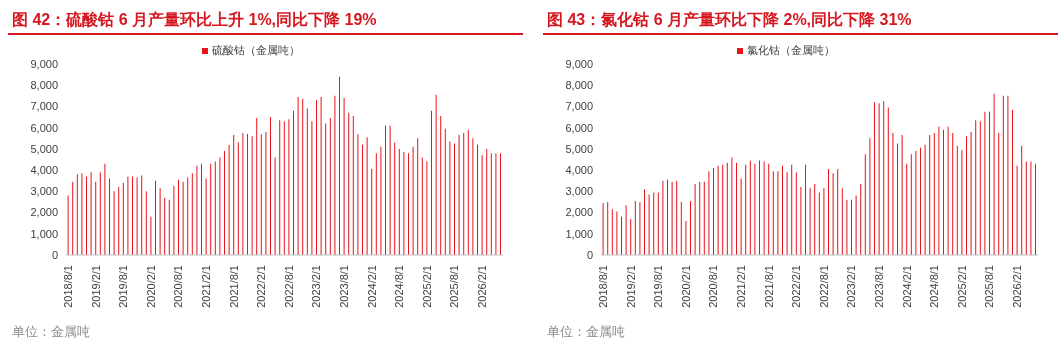  Describe the element at coordinates (800, 21) in the screenshot. I see `chart-title: 图 43：氯化钴 6 月产量环比下降 2%,同比下降 31%` at that location.